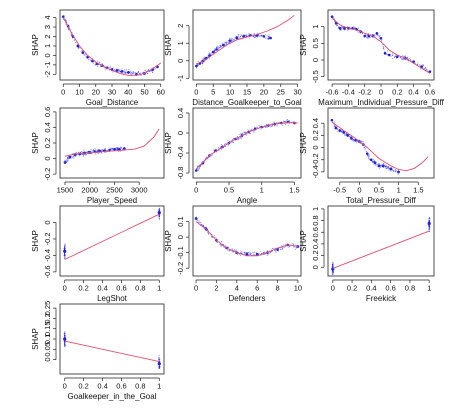  I want to click on x-axis-title: Defenders, so click(247, 298).